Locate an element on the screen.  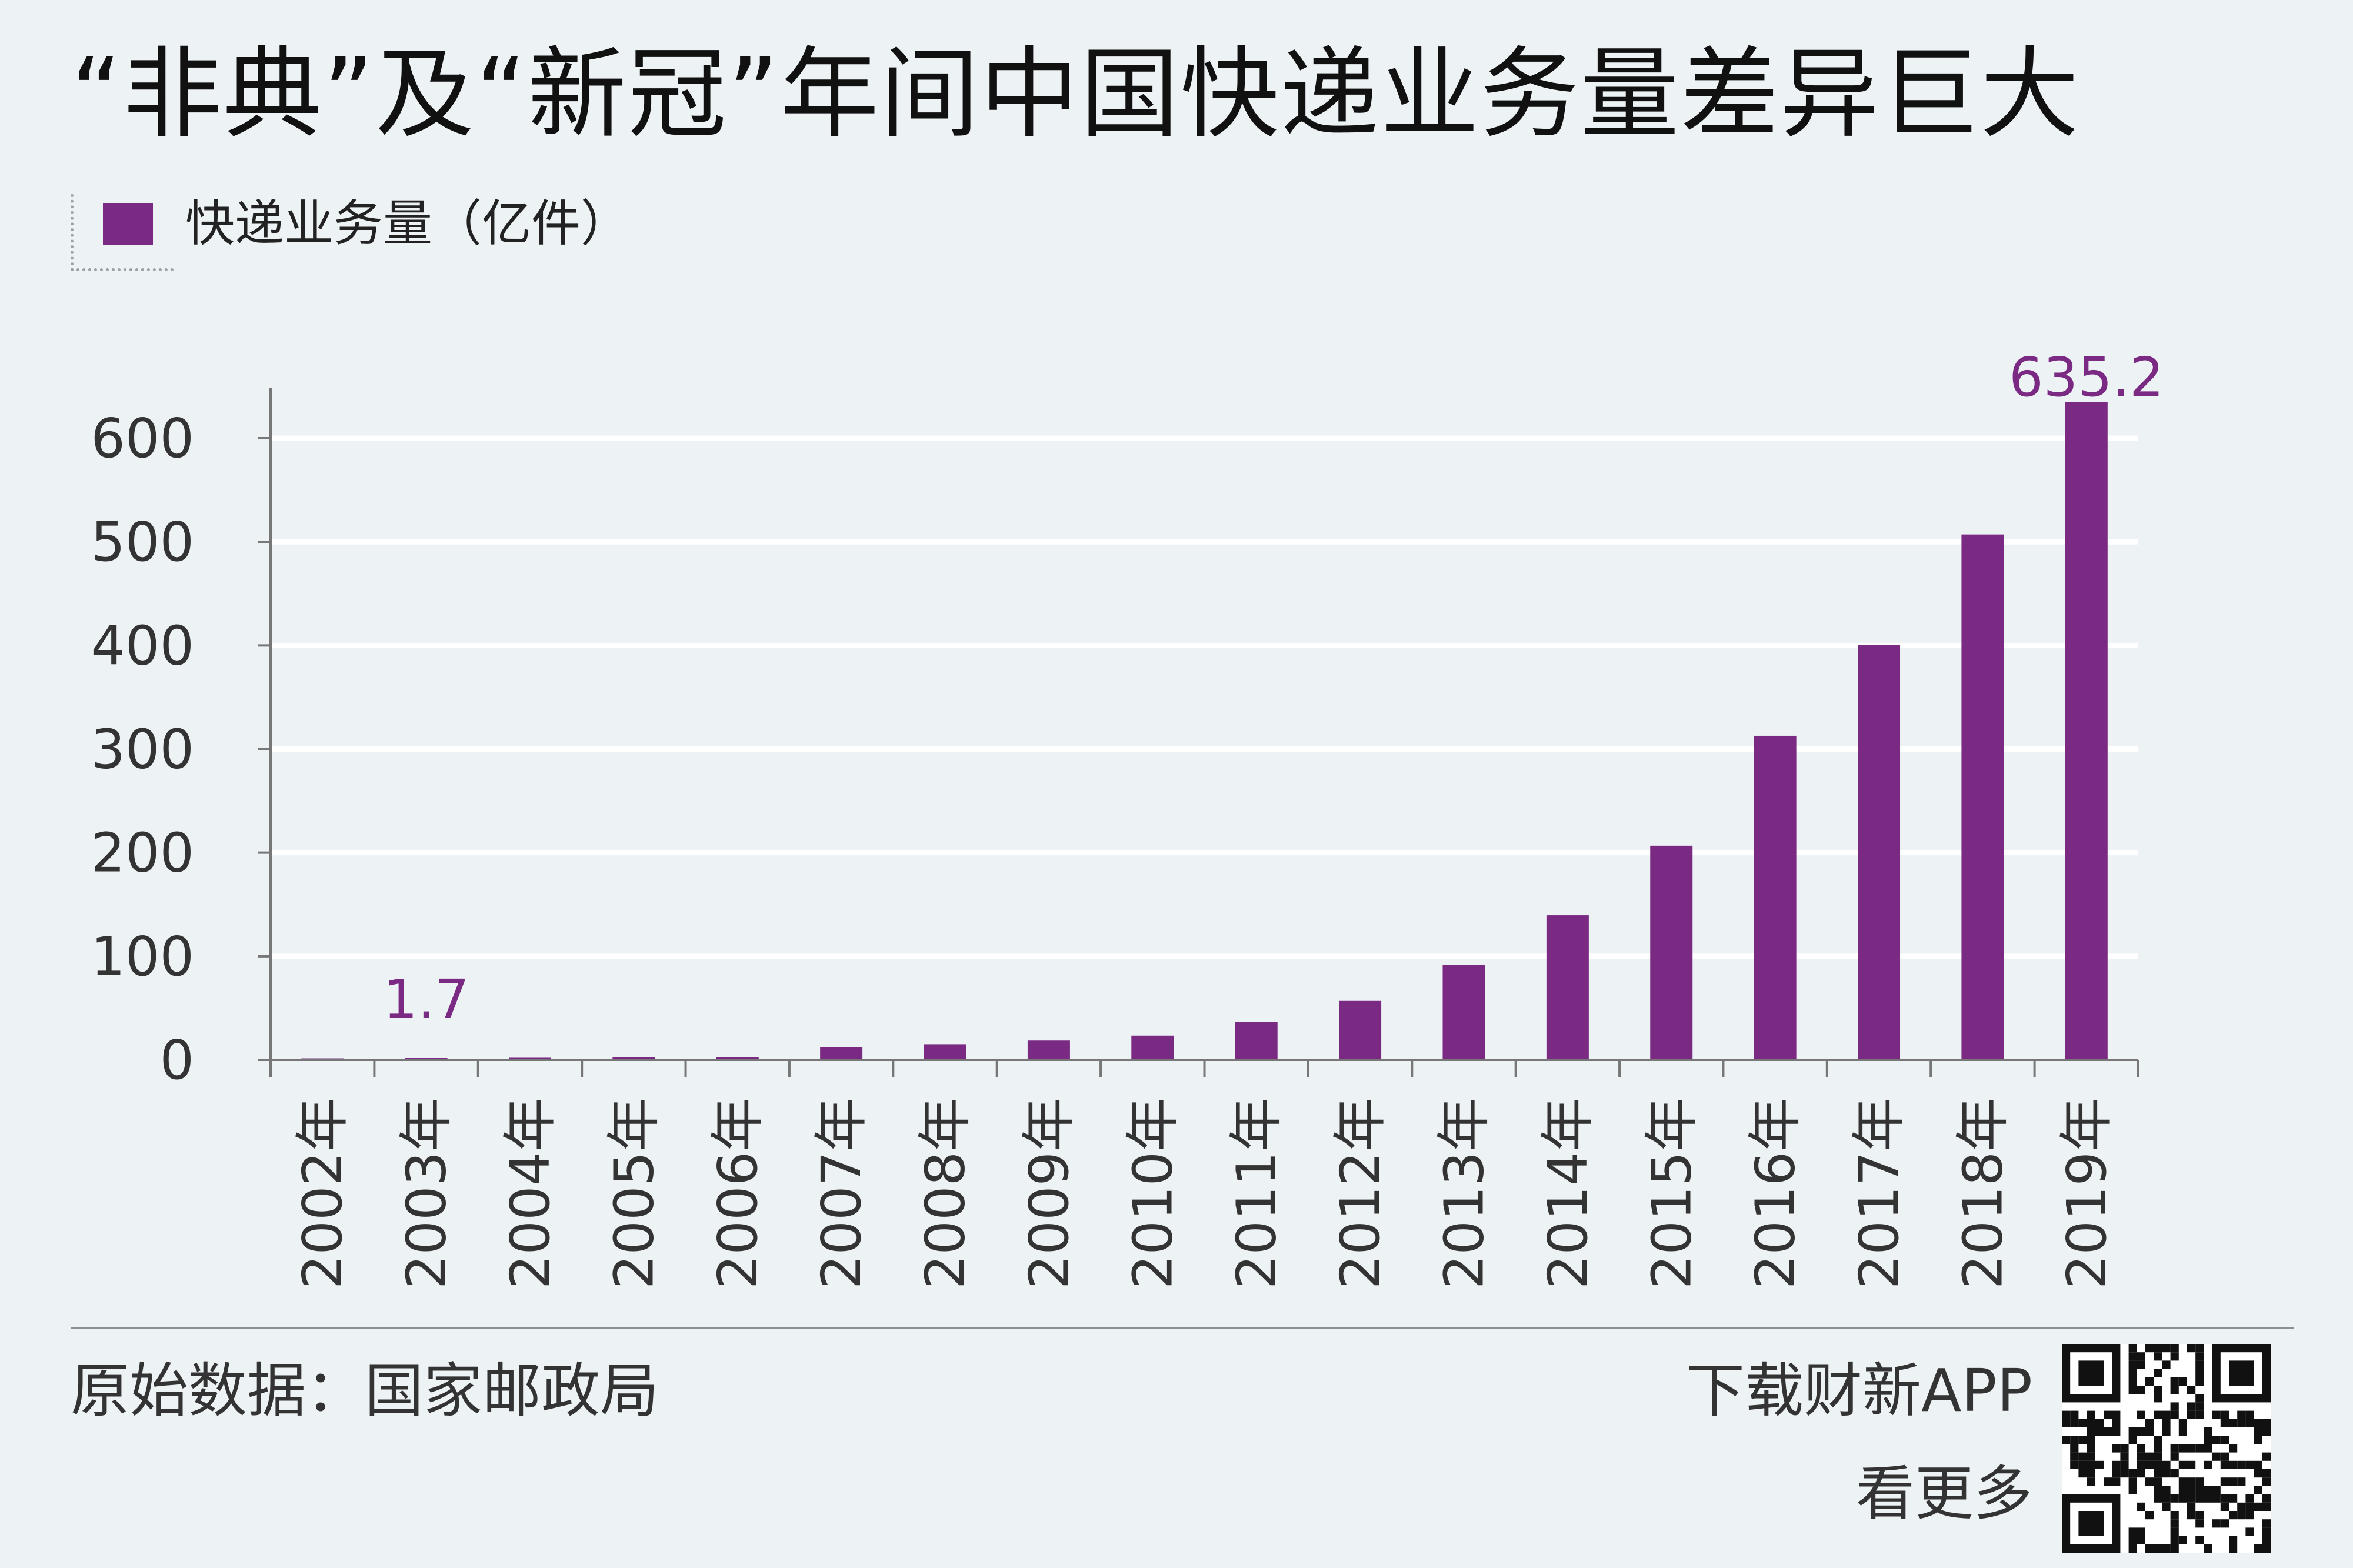
bar-2005年 is located at coordinates (633, 1058).